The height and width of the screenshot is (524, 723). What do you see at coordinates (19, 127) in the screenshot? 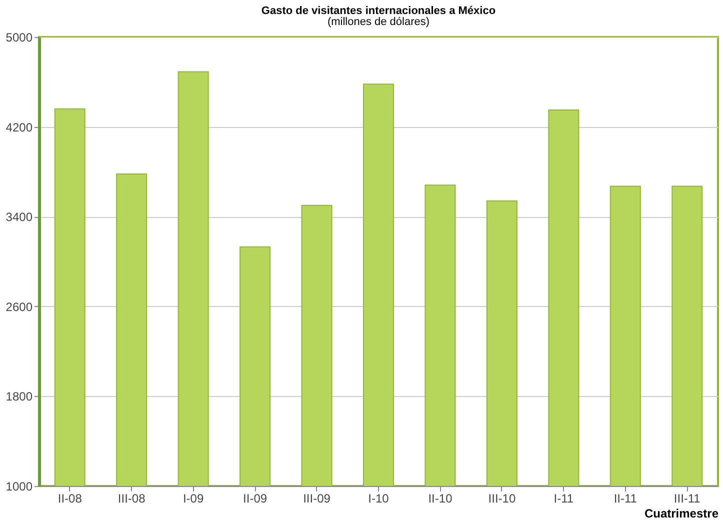
I see `y-tick-label: 4200` at bounding box center [19, 127].